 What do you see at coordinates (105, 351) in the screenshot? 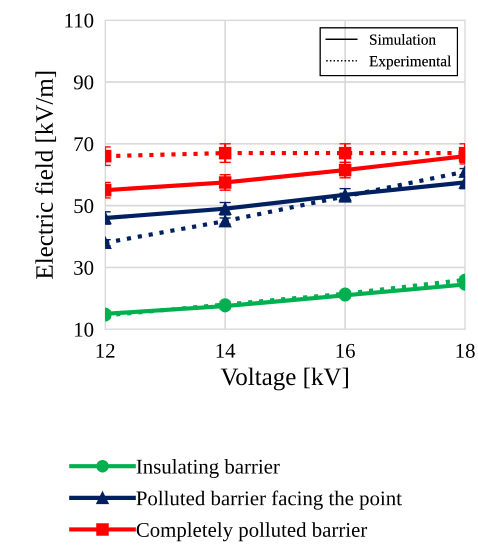
I see `x-tick-label: 12` at bounding box center [105, 351].